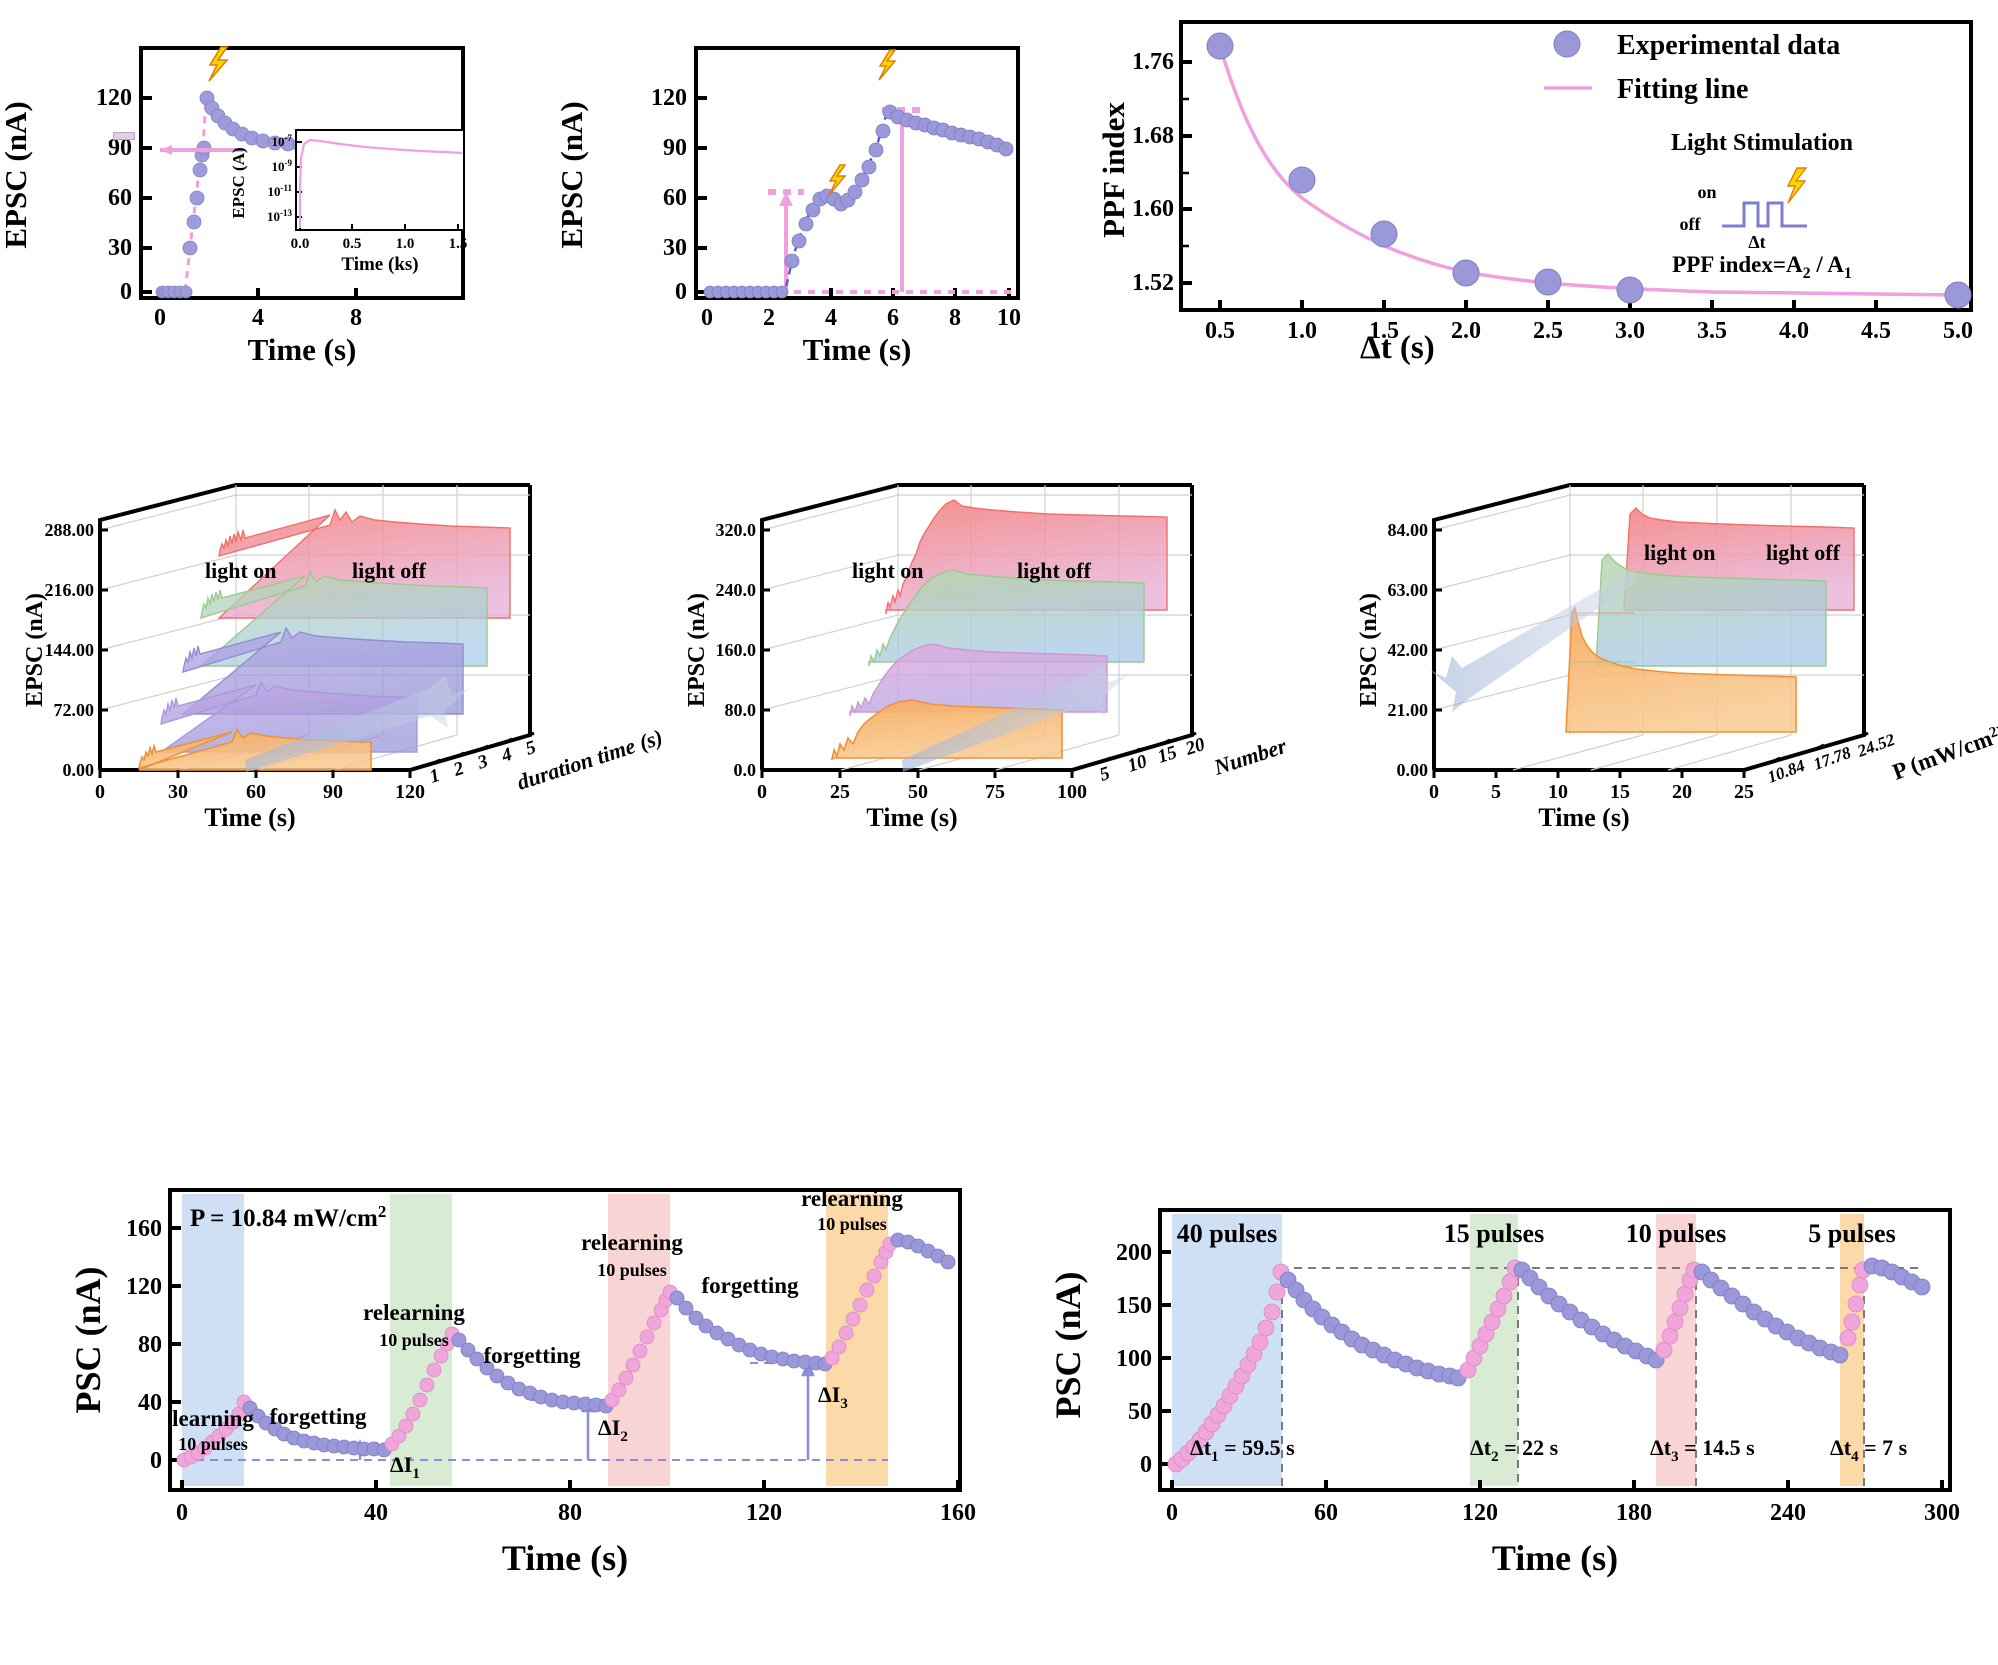 Image resolution: width=1998 pixels, height=1665 pixels. What do you see at coordinates (300, 244) in the screenshot?
I see `svg-text: 0.0` at bounding box center [300, 244].